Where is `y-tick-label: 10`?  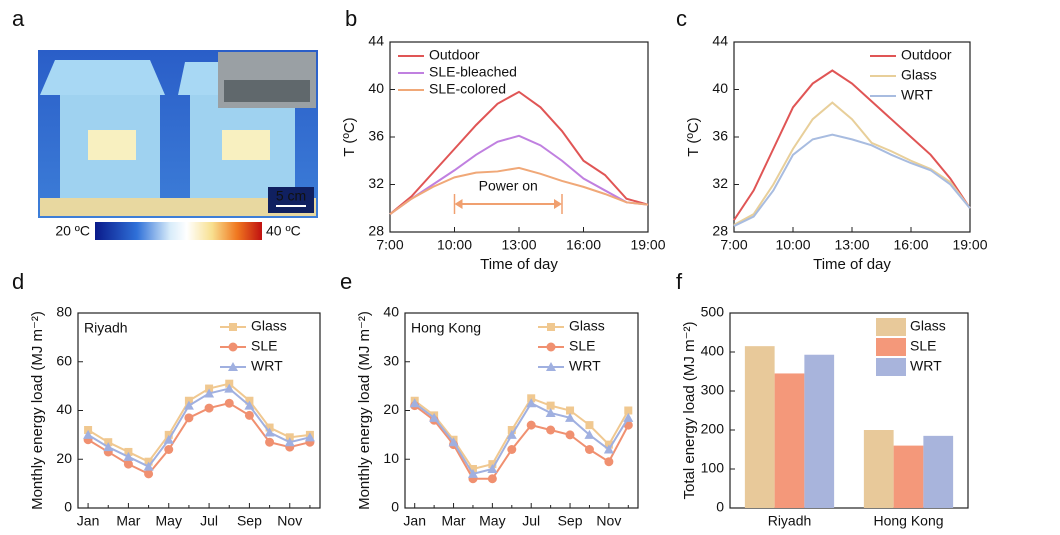
y-tick-label: 10 is located at coordinates (391, 458).